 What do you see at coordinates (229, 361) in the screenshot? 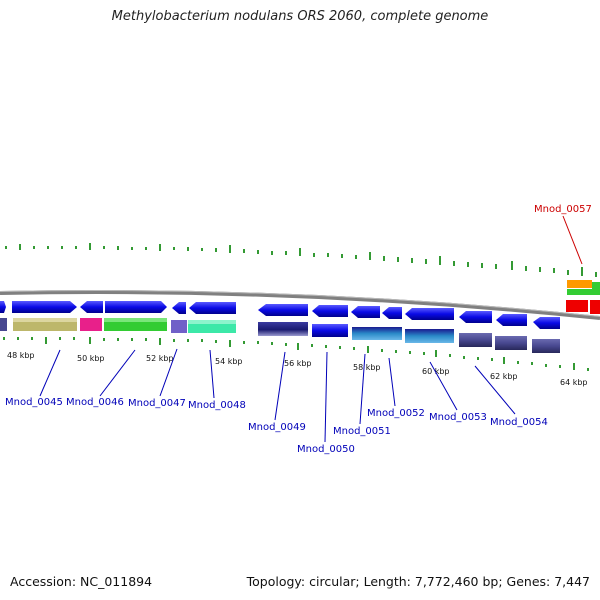
I see `kbp-label: 54 kbp` at bounding box center [229, 361].